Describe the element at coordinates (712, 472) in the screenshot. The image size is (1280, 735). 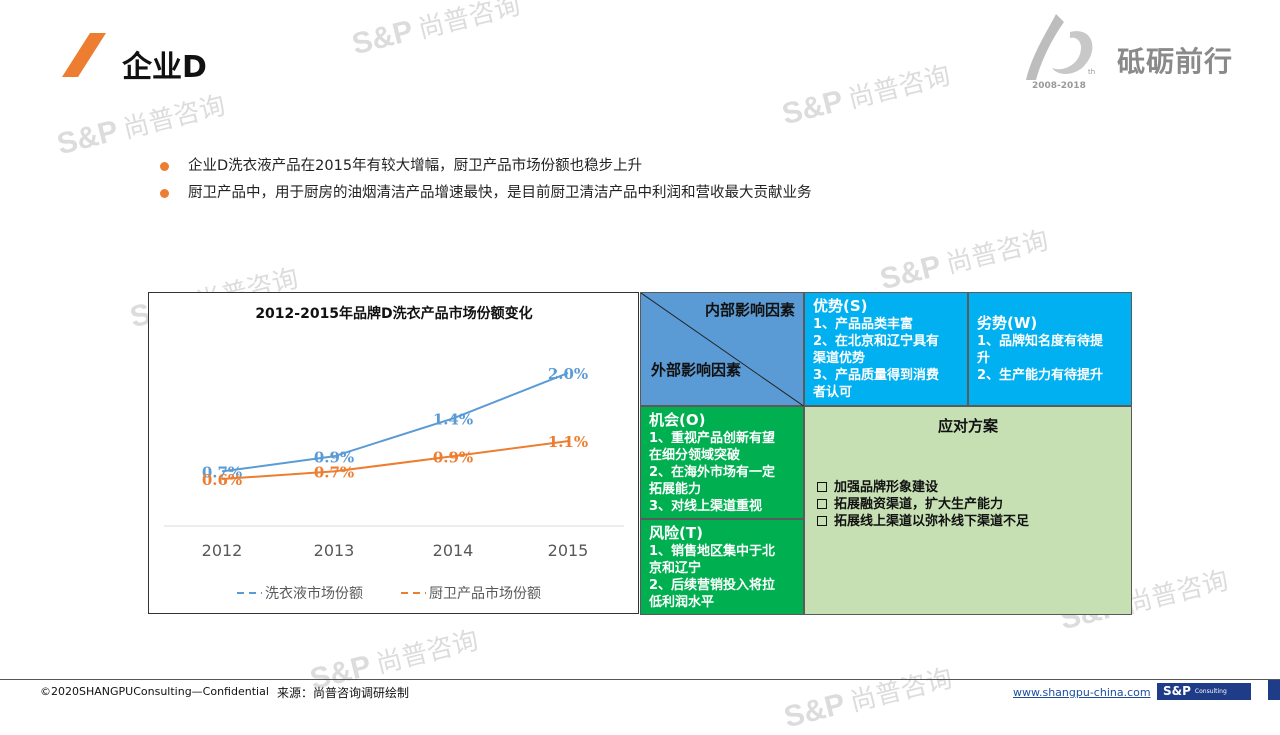
I see `opportunities-item: 2、在海外市场有一定` at that location.